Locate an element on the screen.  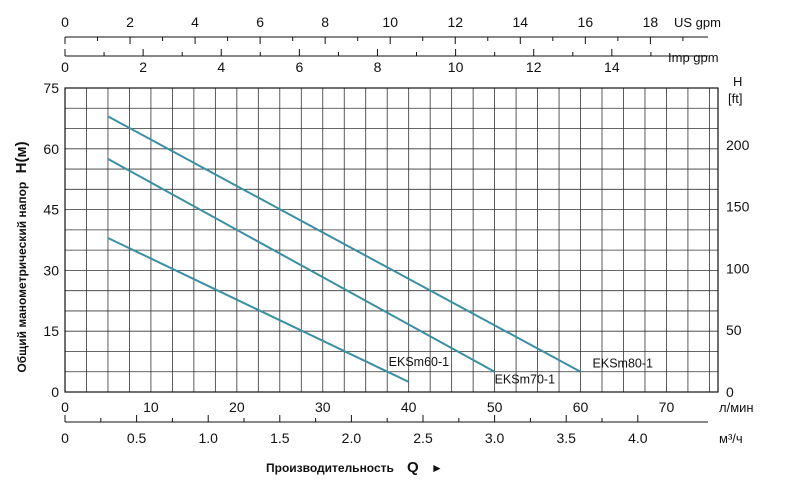
x-tick-label-lpm: 70 is located at coordinates (667, 407).